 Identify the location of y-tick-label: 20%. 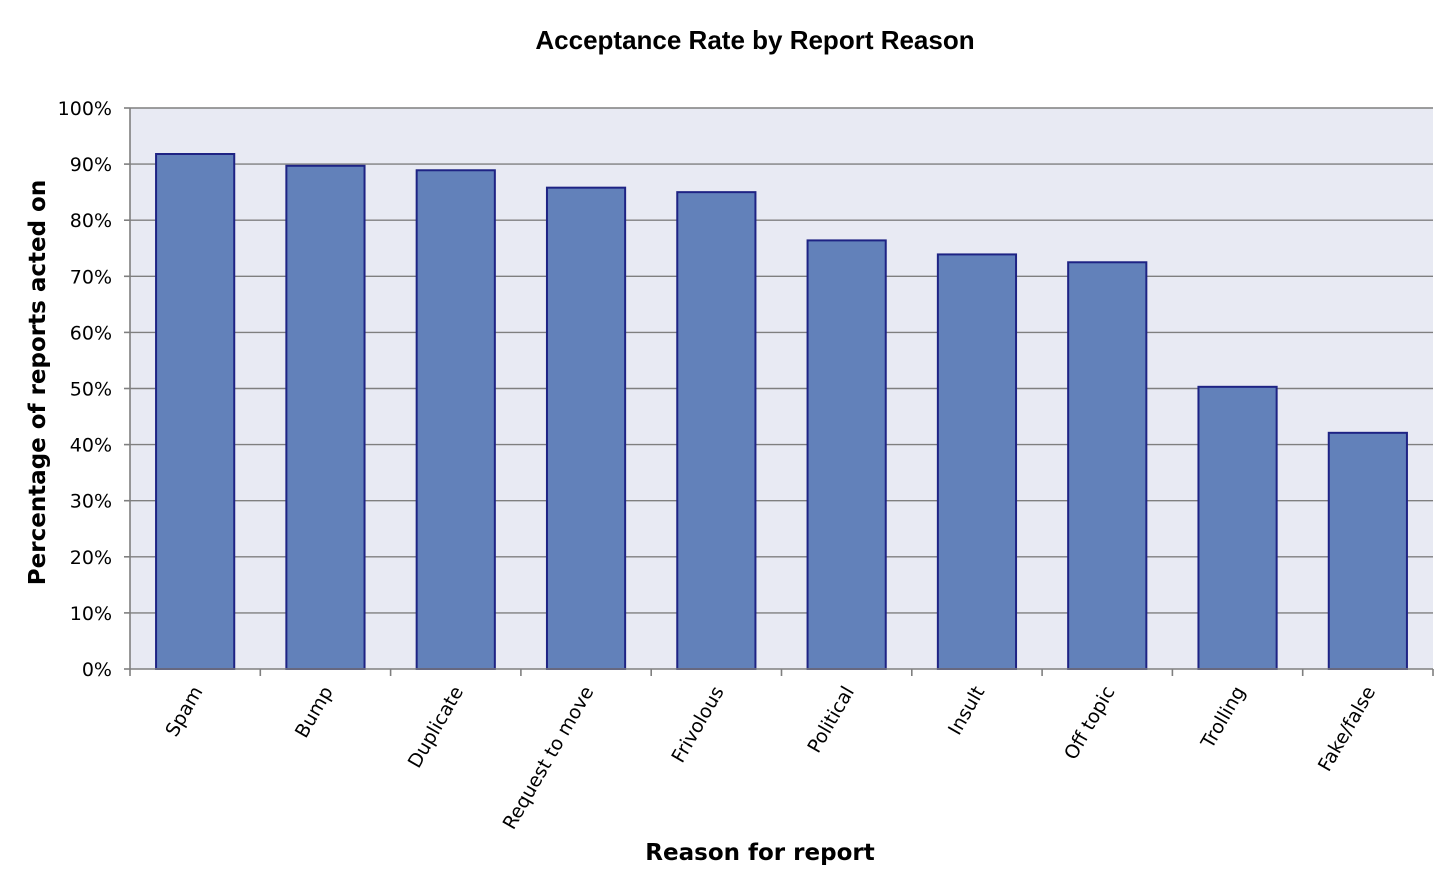
(91, 558).